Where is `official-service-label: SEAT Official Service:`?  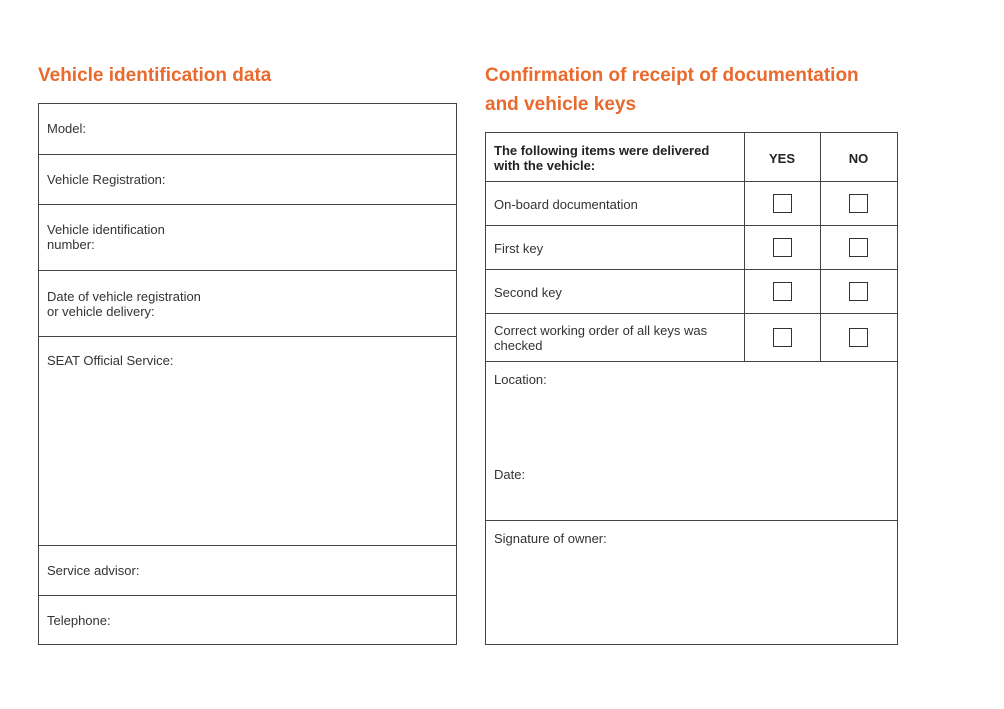 official-service-label: SEAT Official Service: is located at coordinates (110, 360).